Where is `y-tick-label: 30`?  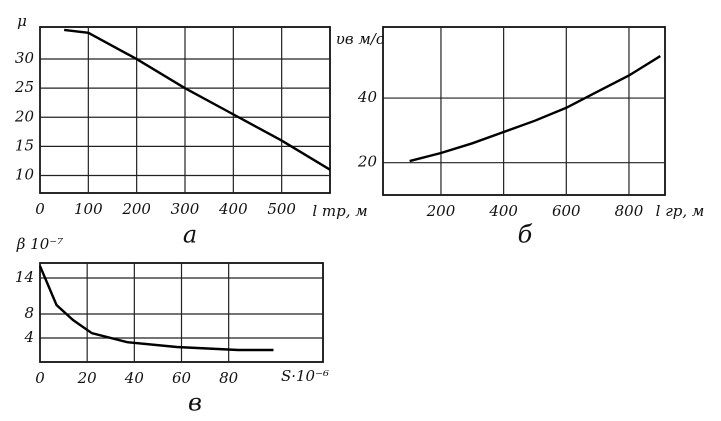
y-tick-label: 30 is located at coordinates (25, 58).